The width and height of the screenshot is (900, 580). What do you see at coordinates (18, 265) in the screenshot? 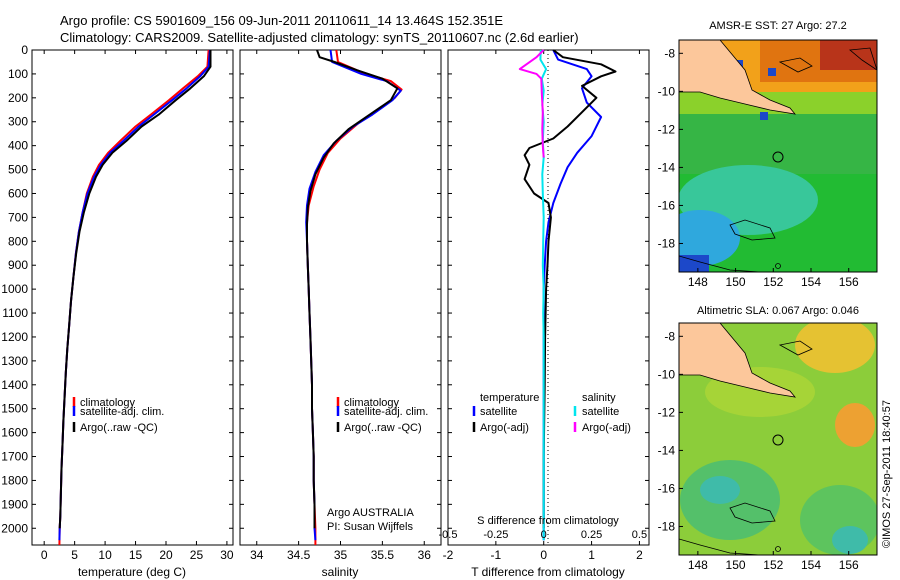
I see `depth-tick-label: 900` at bounding box center [18, 265].